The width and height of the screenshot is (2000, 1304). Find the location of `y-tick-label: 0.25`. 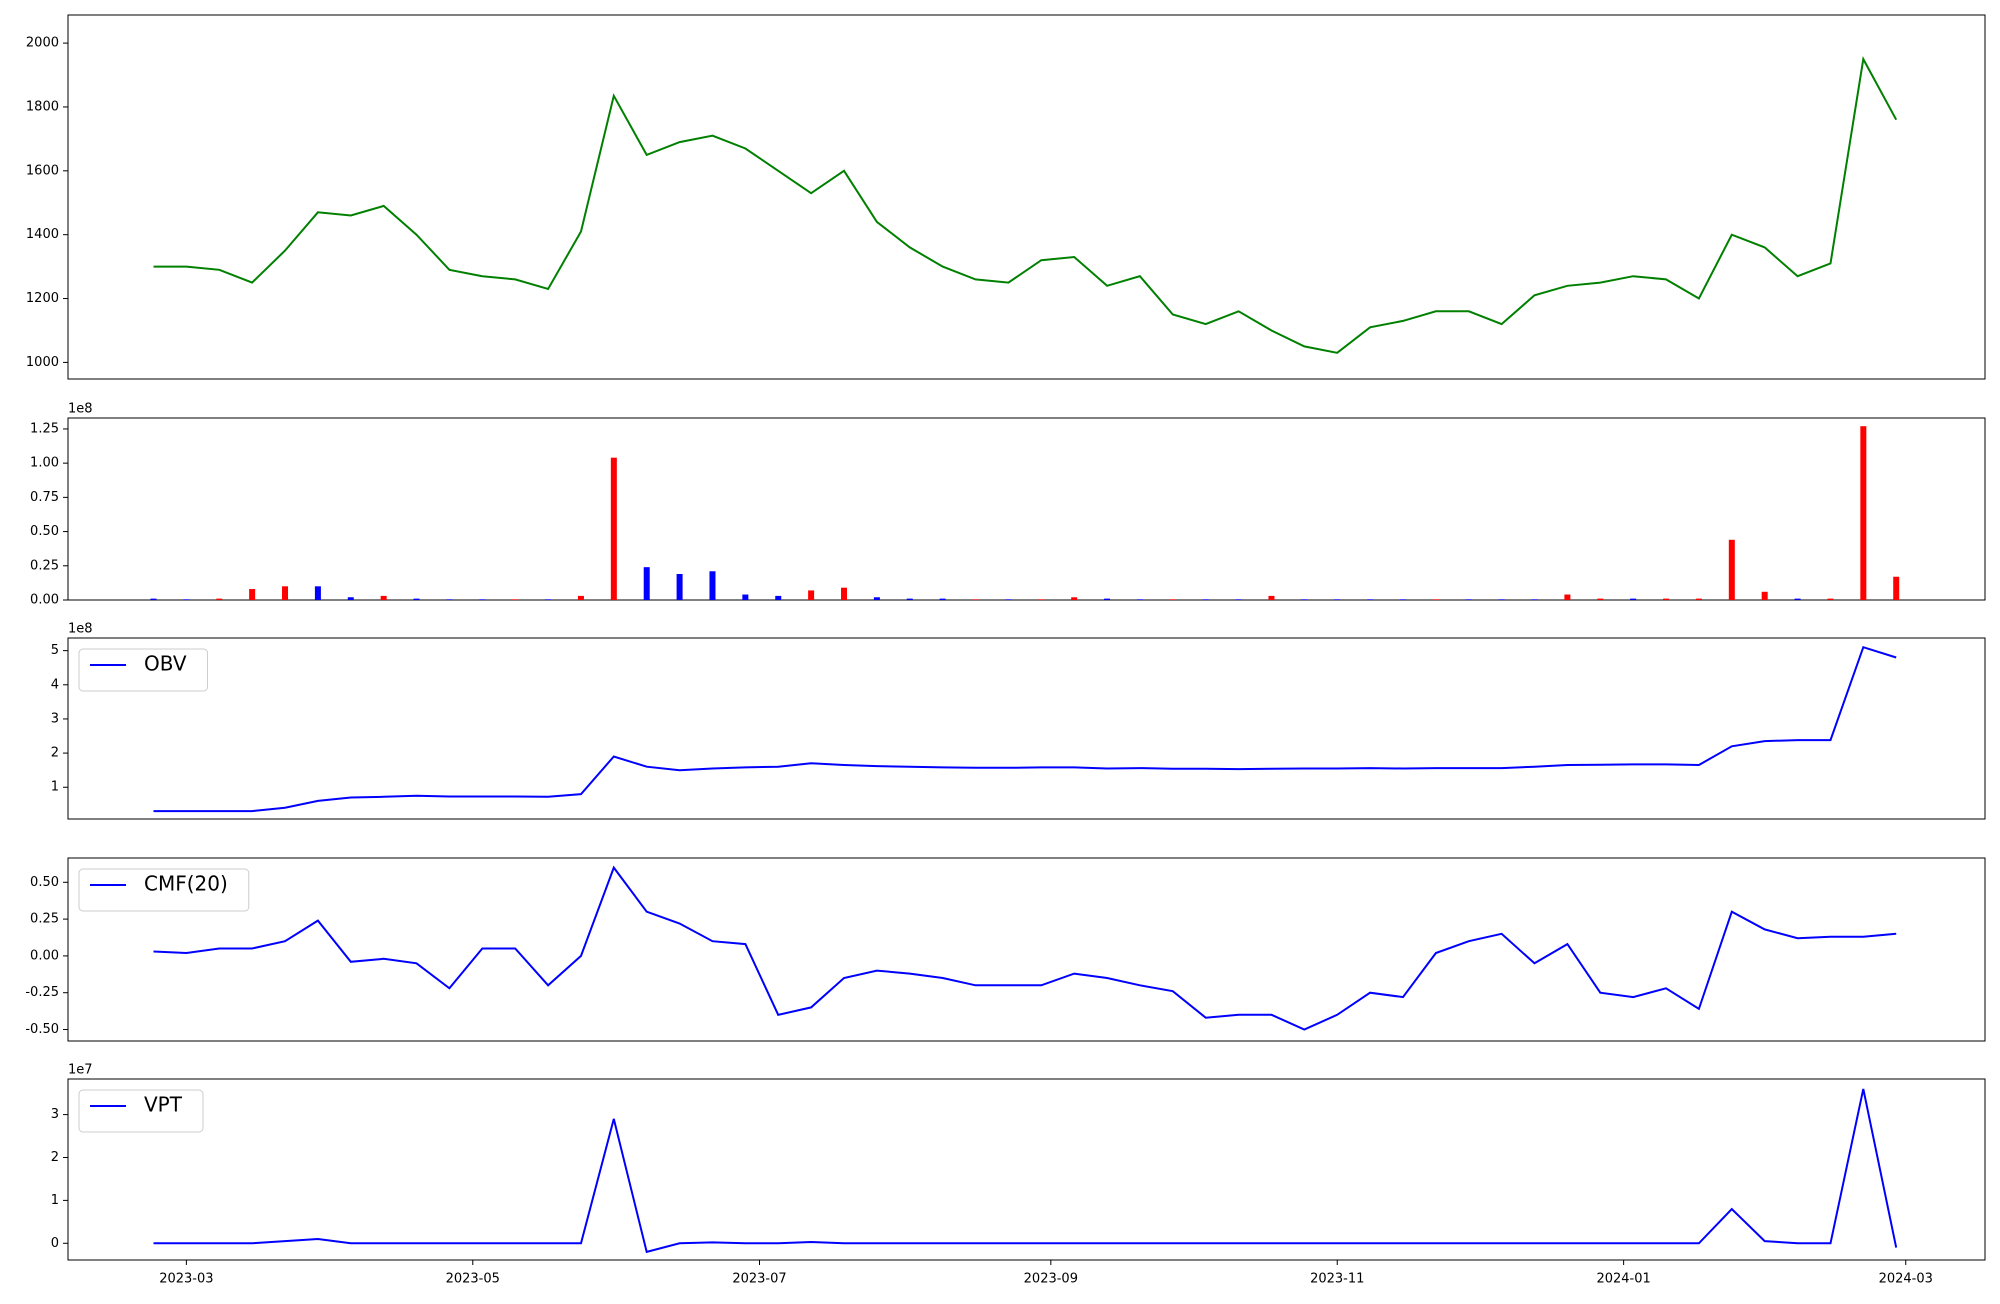

y-tick-label: 0.25 is located at coordinates (44, 565).